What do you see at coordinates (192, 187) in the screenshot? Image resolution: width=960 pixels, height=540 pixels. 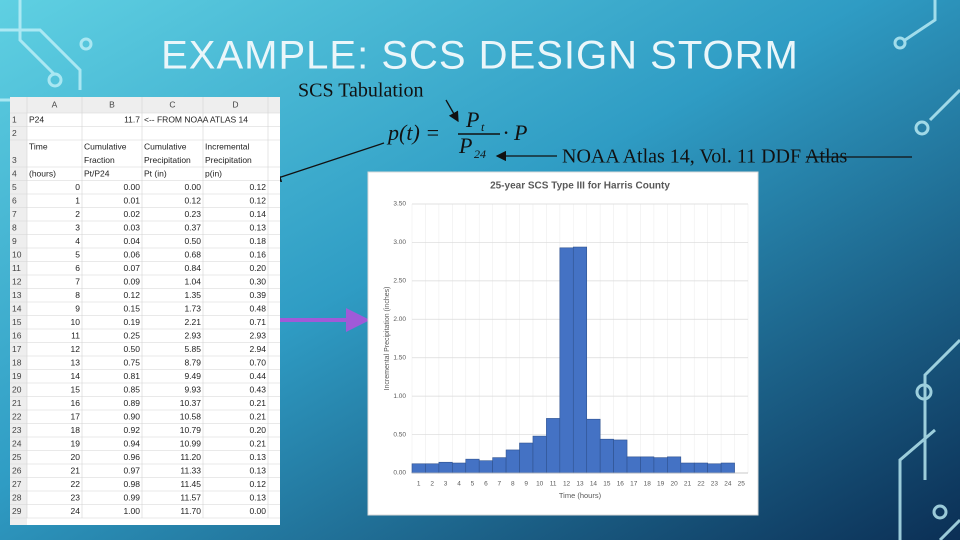 I see `cell: 0.00` at bounding box center [192, 187].